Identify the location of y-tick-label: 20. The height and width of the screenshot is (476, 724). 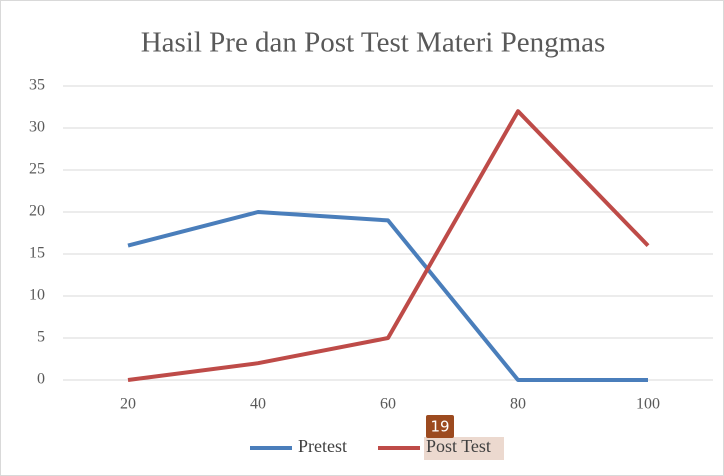
(37, 211).